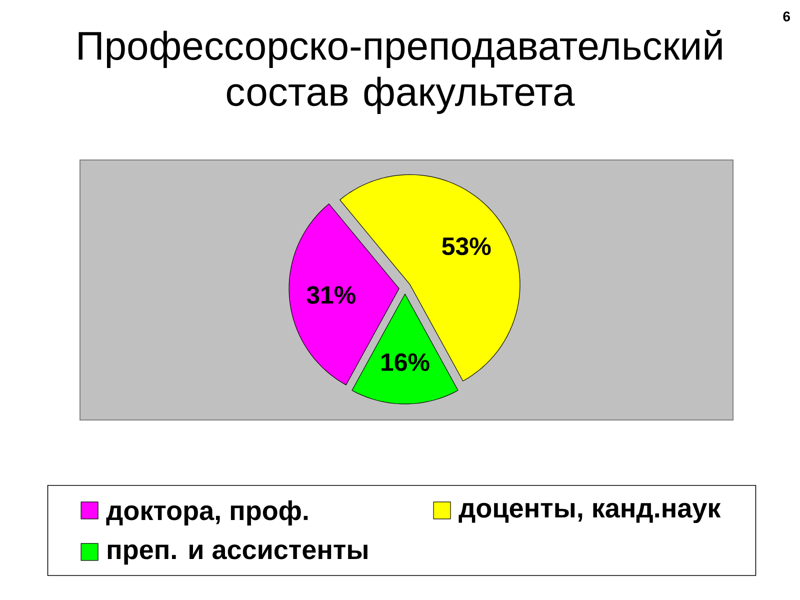 This screenshot has height=600, width=800. What do you see at coordinates (406, 362) in the screenshot?
I see `data-label: 16%` at bounding box center [406, 362].